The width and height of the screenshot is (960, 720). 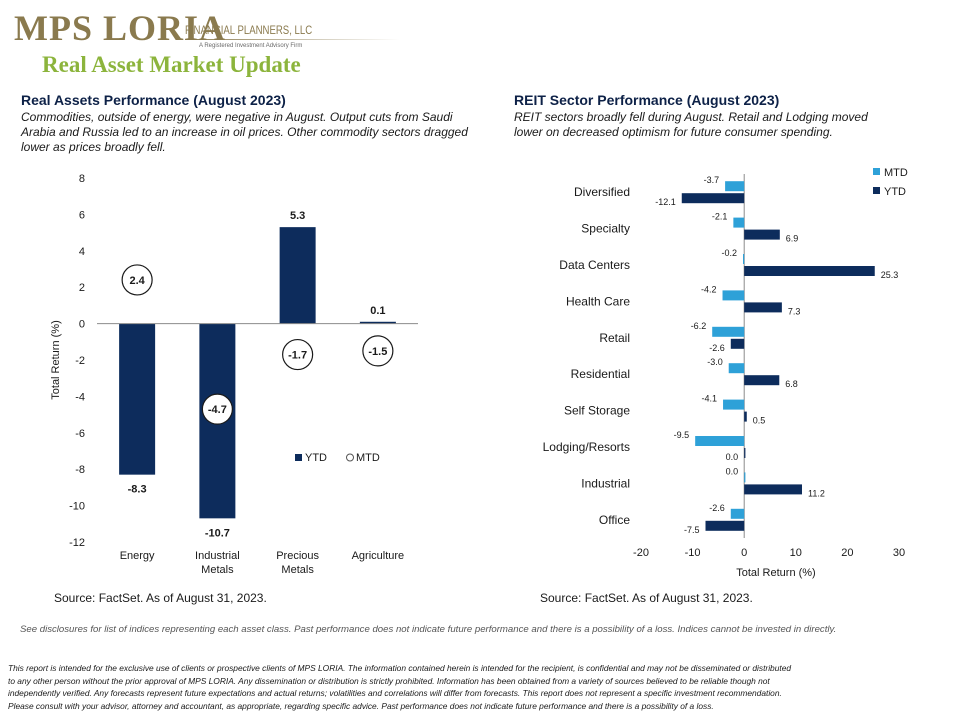 What do you see at coordinates (120, 28) in the screenshot?
I see `logo-mark: MPS LORIA` at bounding box center [120, 28].